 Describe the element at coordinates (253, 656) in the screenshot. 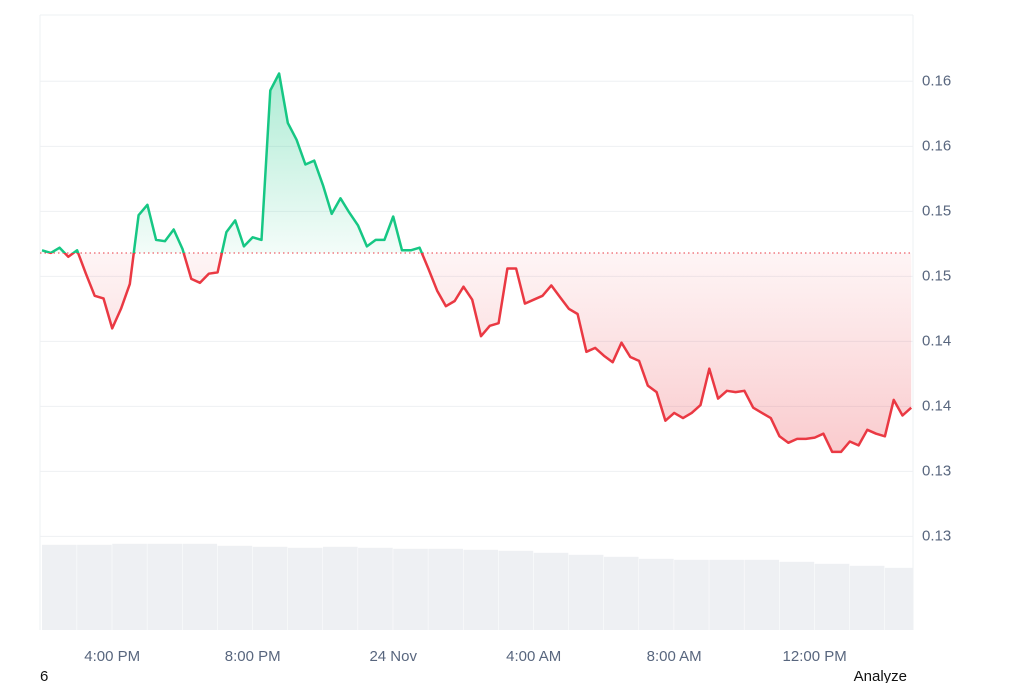

I see `x-tick-label: 8:00 PM` at that location.